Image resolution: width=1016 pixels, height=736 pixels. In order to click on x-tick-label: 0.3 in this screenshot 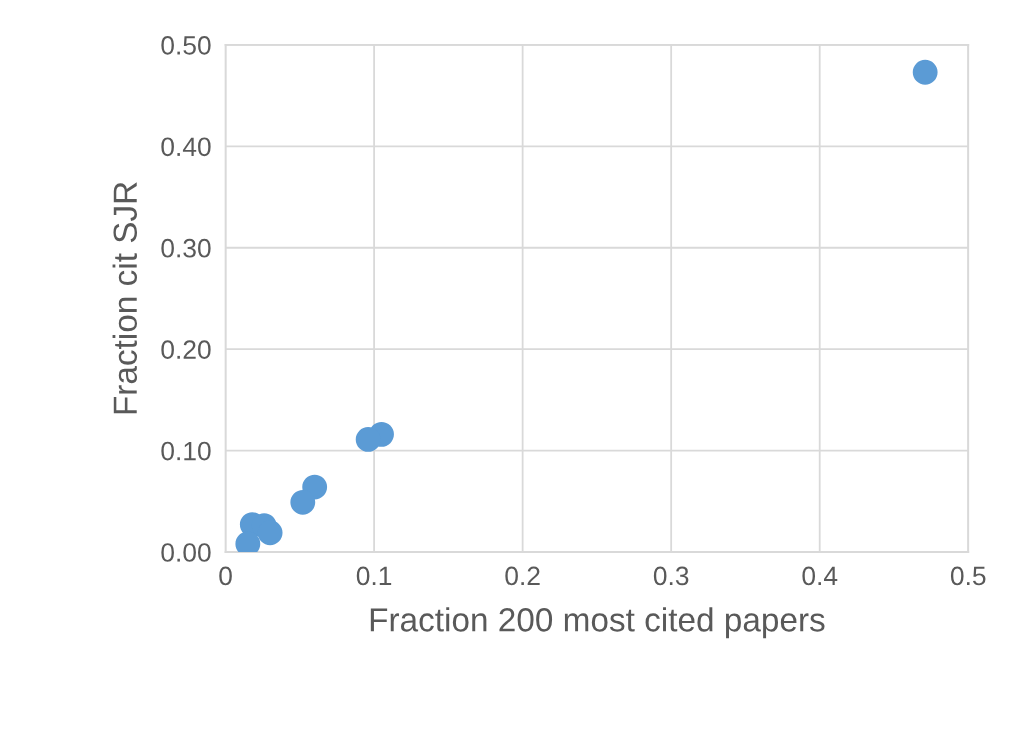, I will do `click(671, 576)`.